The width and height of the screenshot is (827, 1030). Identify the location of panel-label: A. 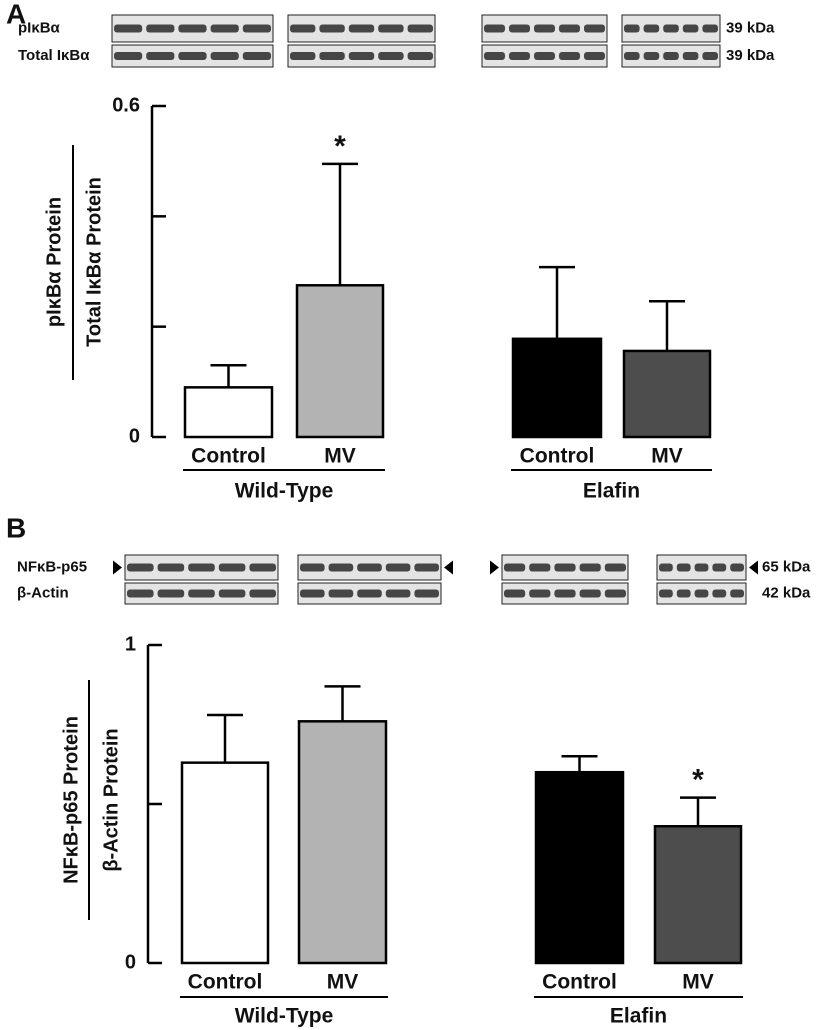
(16, 14).